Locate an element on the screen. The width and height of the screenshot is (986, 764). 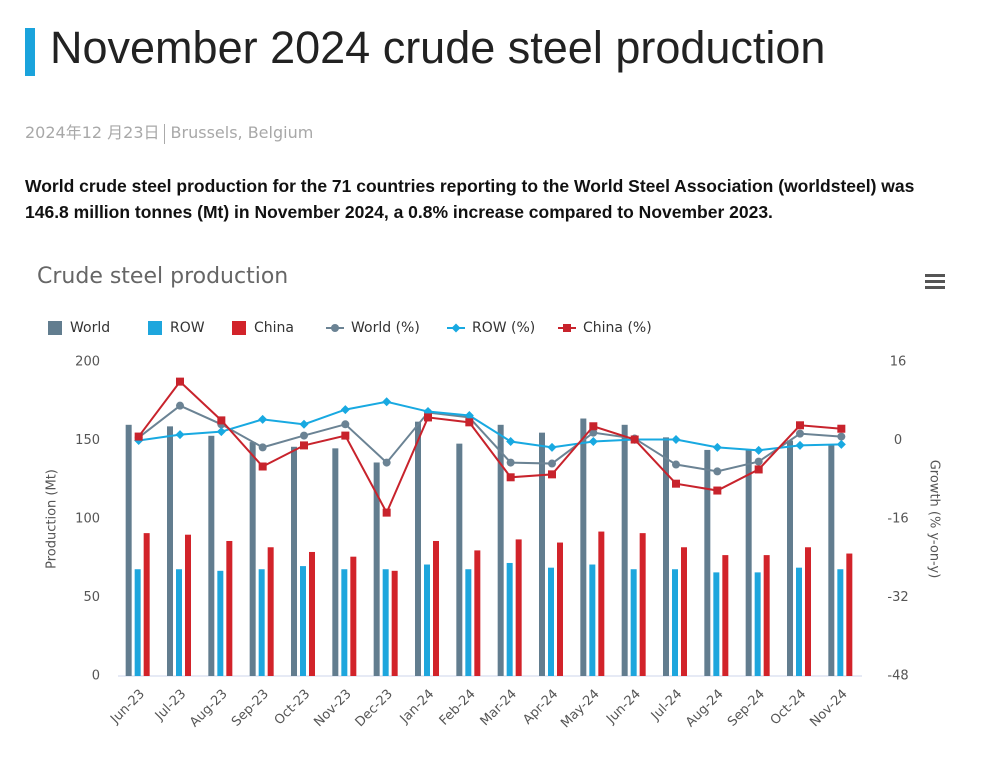
x-tick-label: Jun-24 is located at coordinates (623, 707).